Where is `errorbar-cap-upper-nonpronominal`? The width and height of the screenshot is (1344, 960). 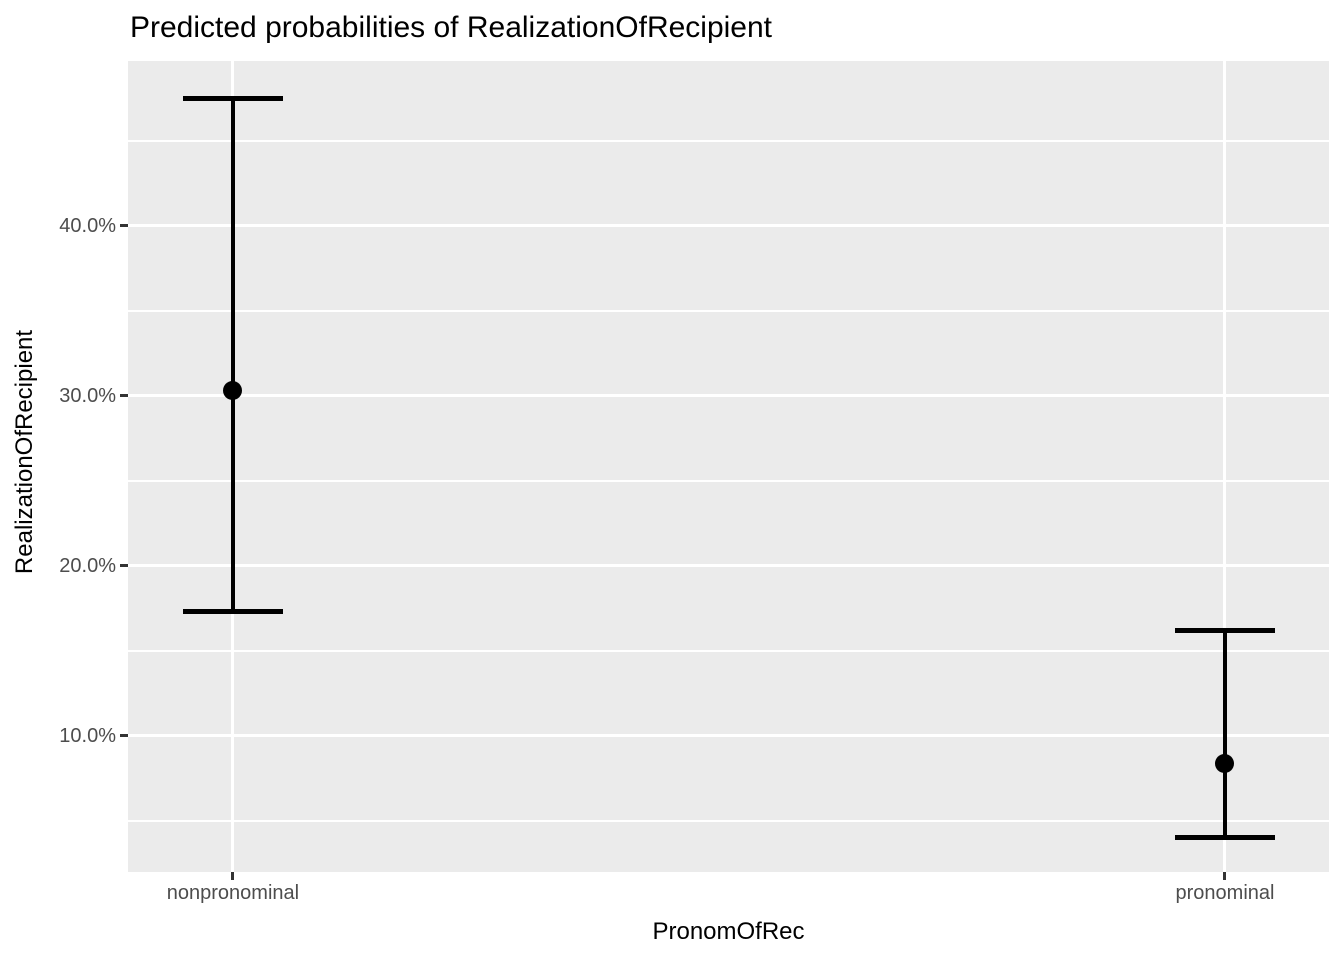
errorbar-cap-upper-nonpronominal is located at coordinates (232, 98).